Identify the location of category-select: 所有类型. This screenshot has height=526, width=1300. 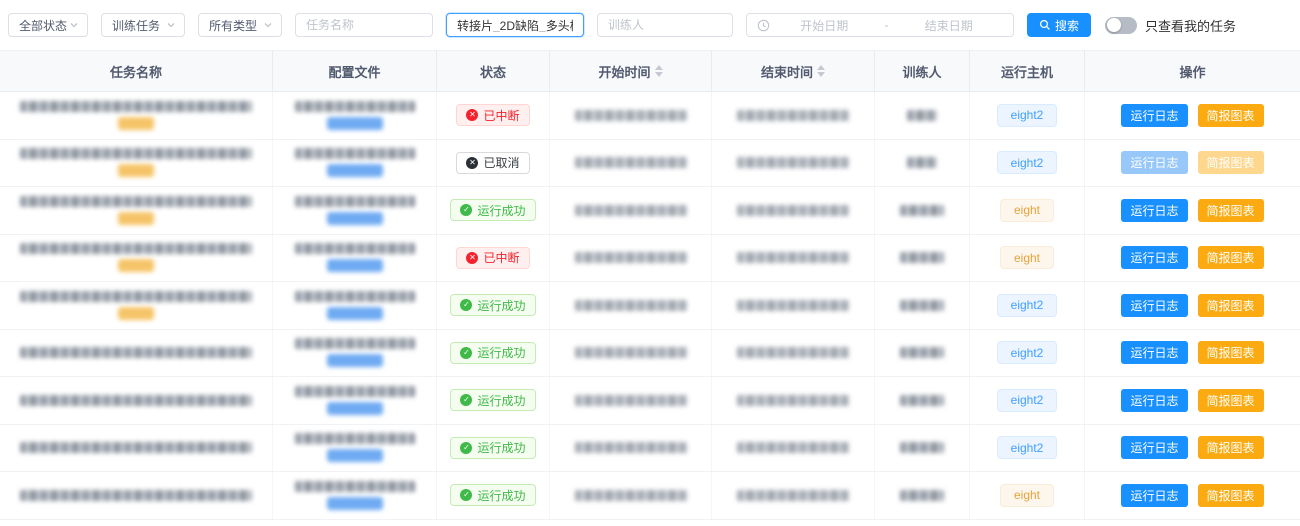
(240, 25).